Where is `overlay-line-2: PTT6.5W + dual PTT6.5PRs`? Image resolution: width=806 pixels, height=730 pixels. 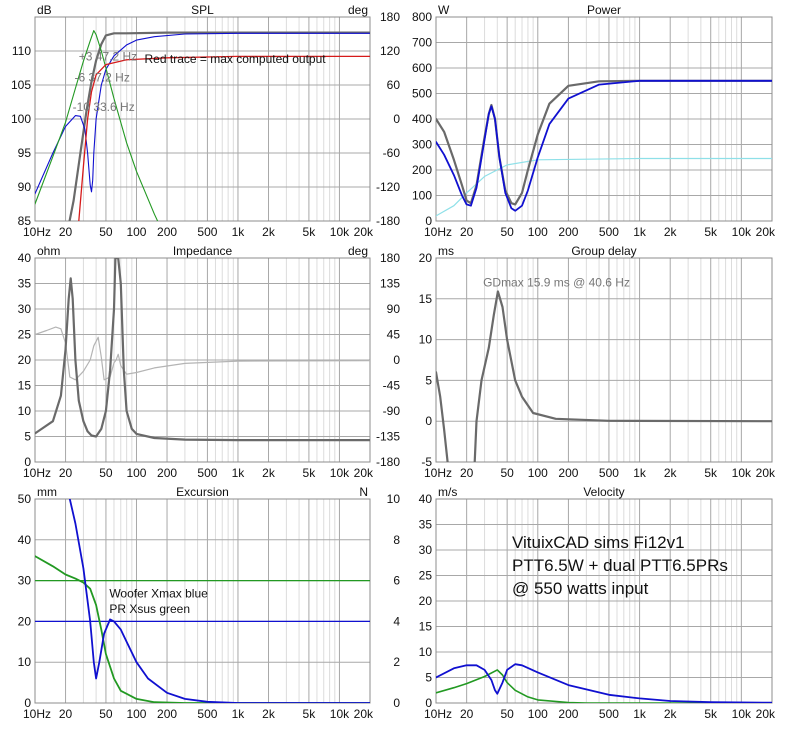 overlay-line-2: PTT6.5W + dual PTT6.5PRs is located at coordinates (620, 565).